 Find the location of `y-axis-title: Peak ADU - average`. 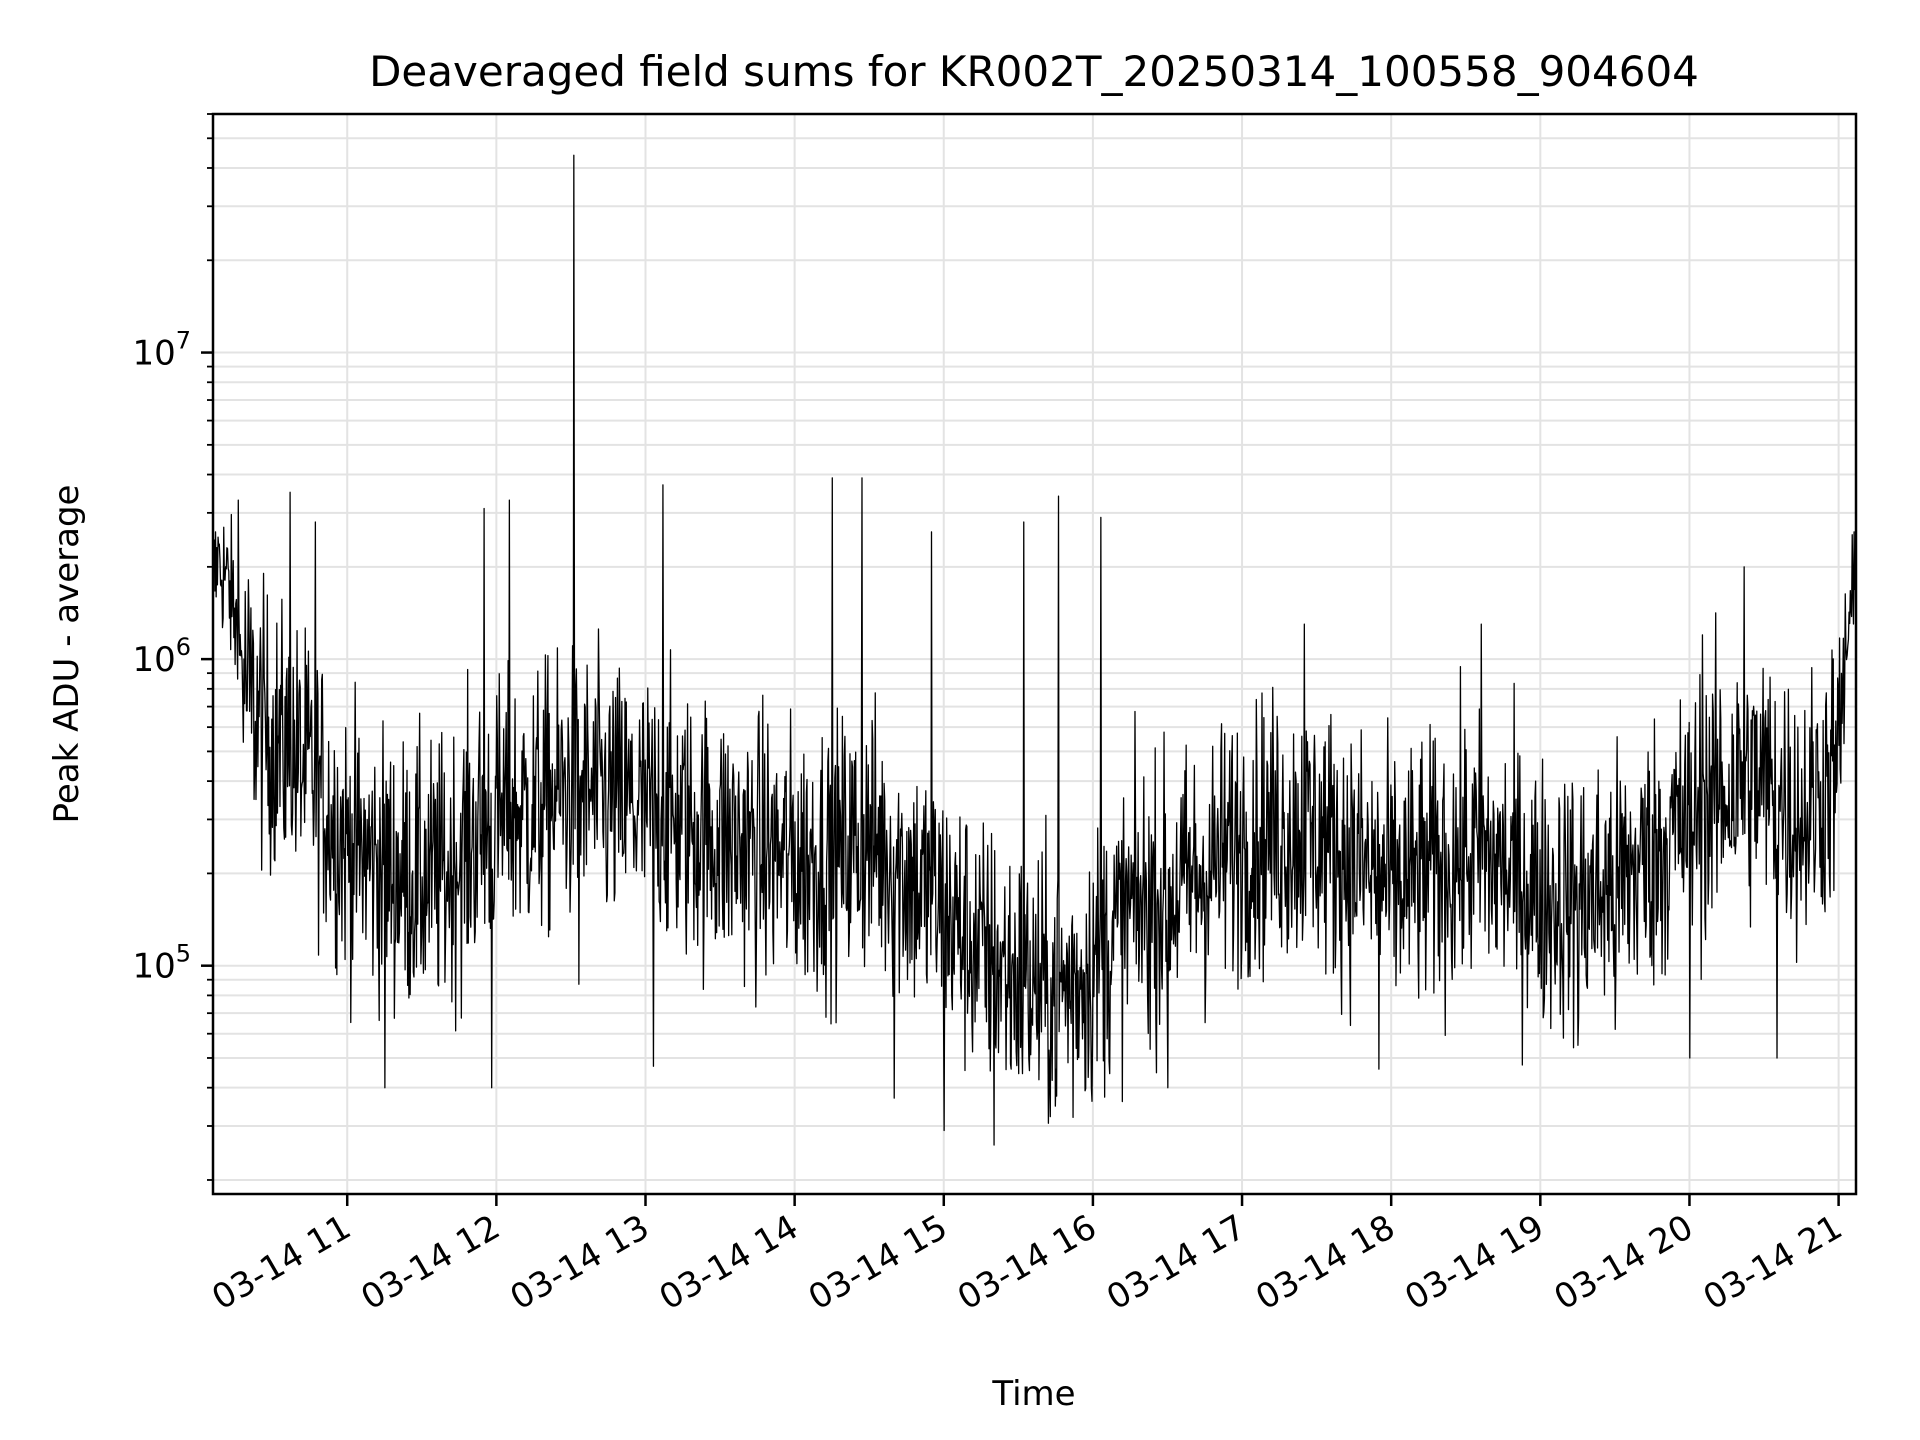

y-axis-title: Peak ADU - average is located at coordinates (67, 654).